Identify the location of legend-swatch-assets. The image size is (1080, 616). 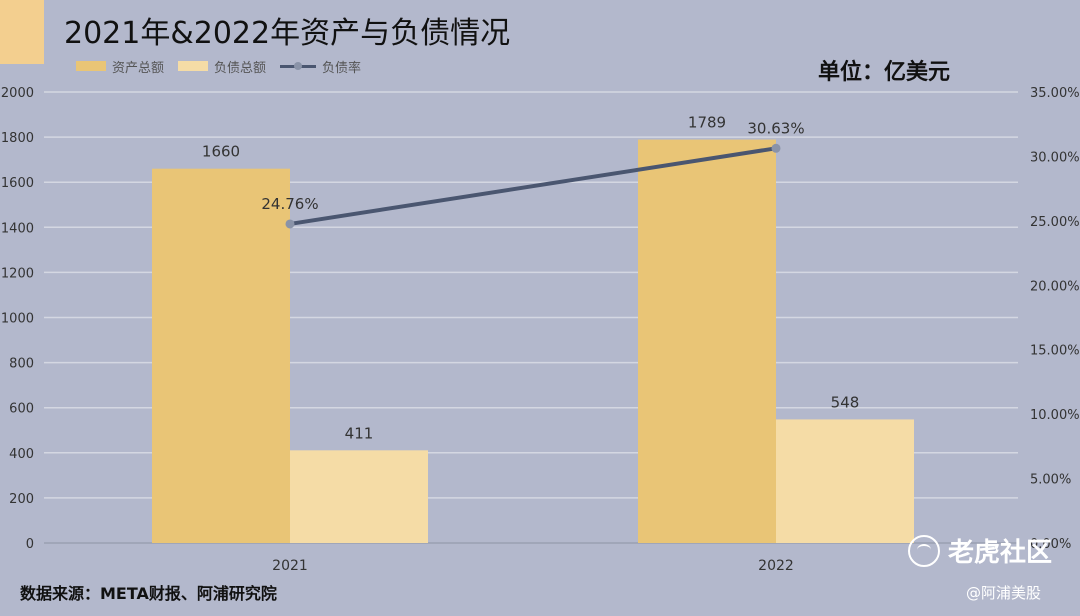
(91, 66).